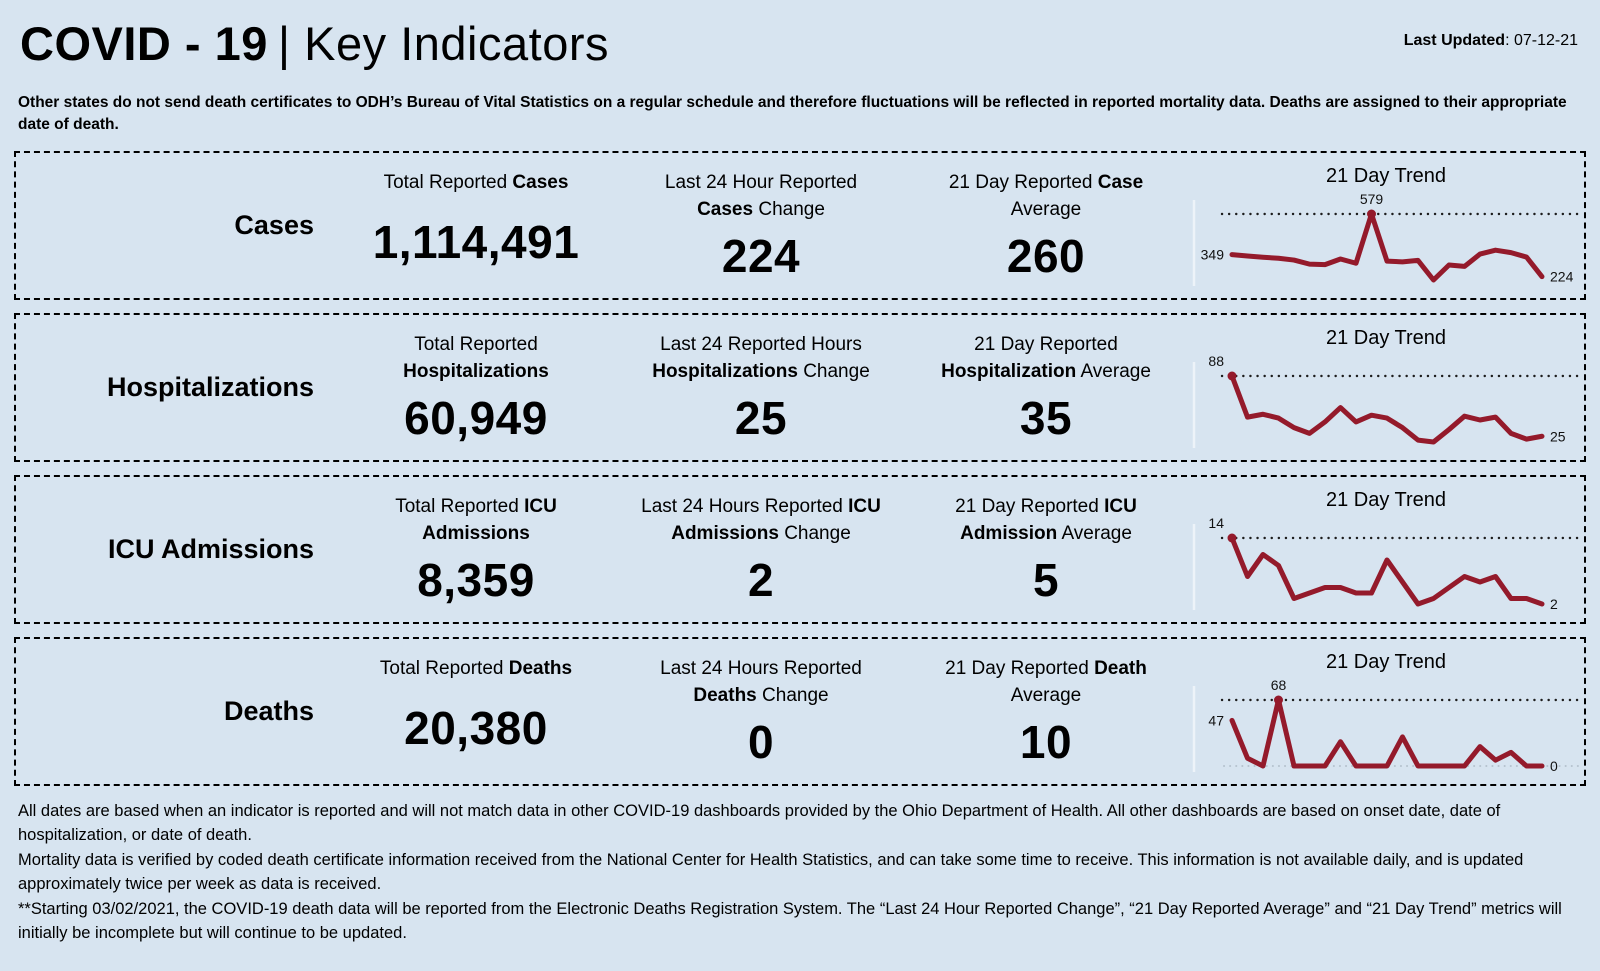 The width and height of the screenshot is (1600, 971). What do you see at coordinates (1213, 255) in the screenshot?
I see `svg-text: 349` at bounding box center [1213, 255].